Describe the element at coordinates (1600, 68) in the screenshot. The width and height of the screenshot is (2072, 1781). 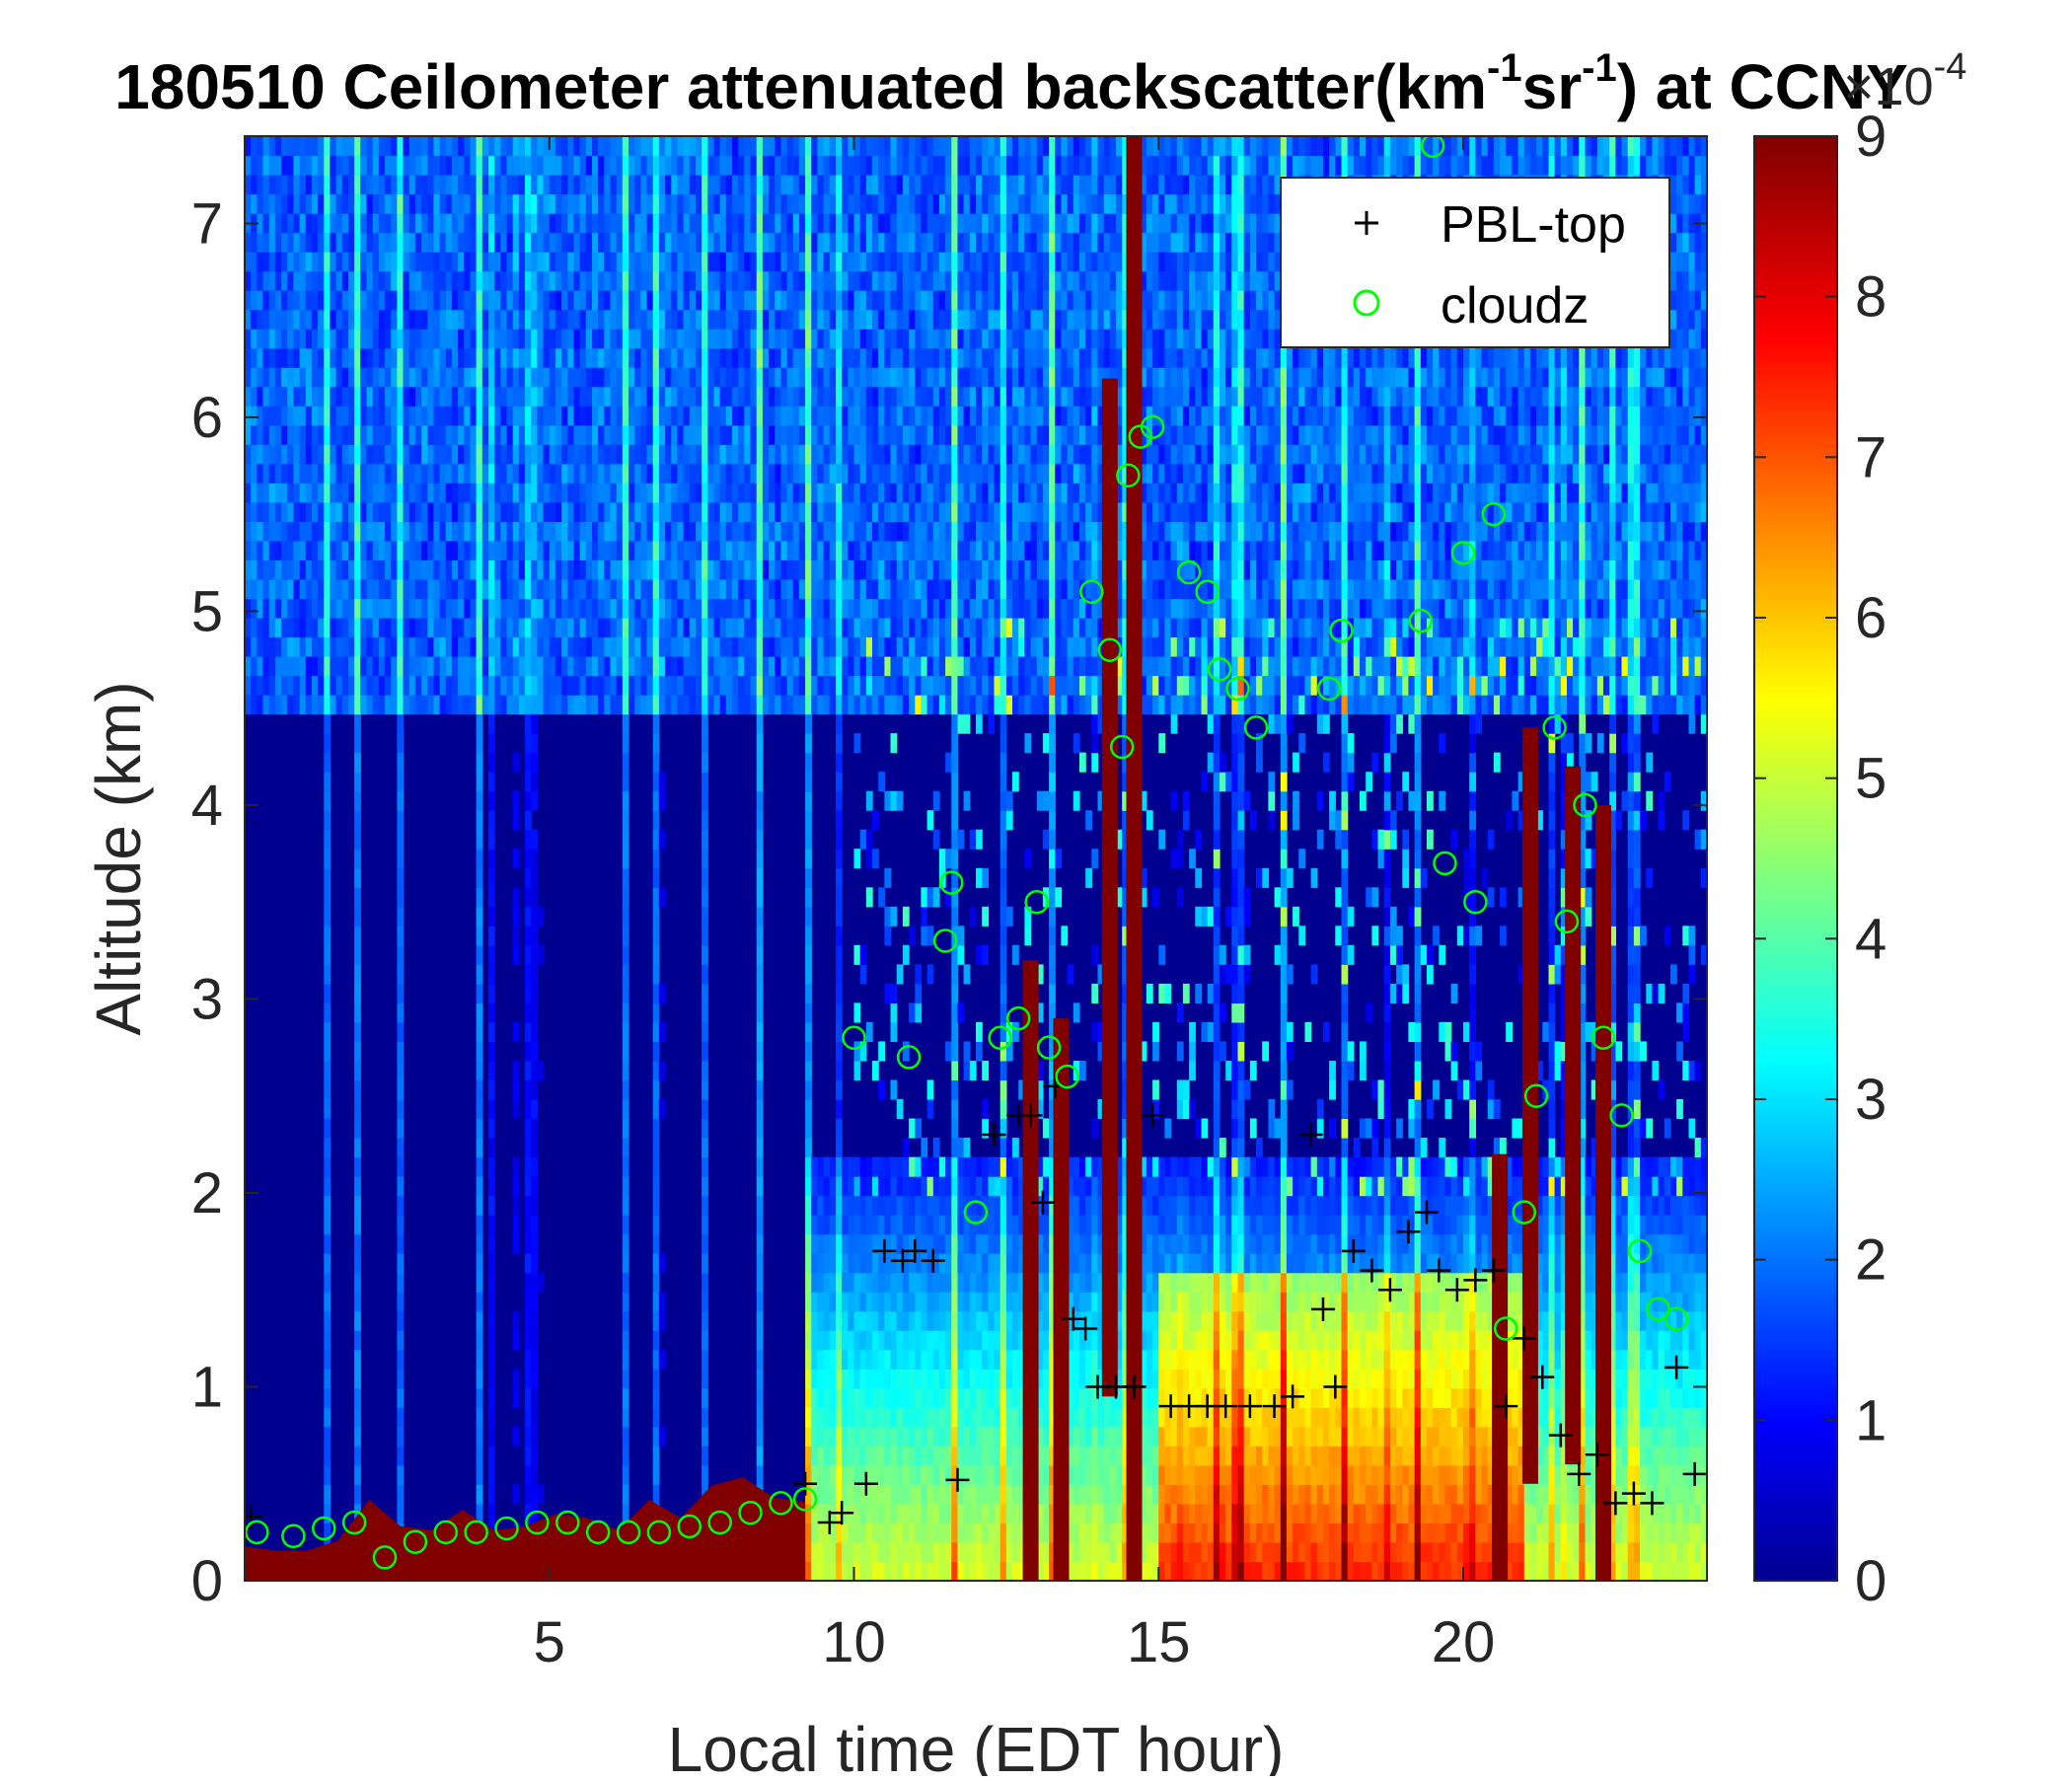
I see `title-sup2: -1` at that location.